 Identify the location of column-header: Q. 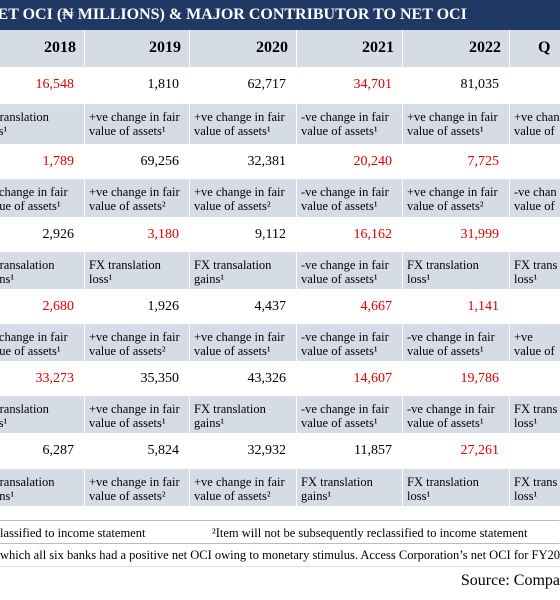
(535, 49).